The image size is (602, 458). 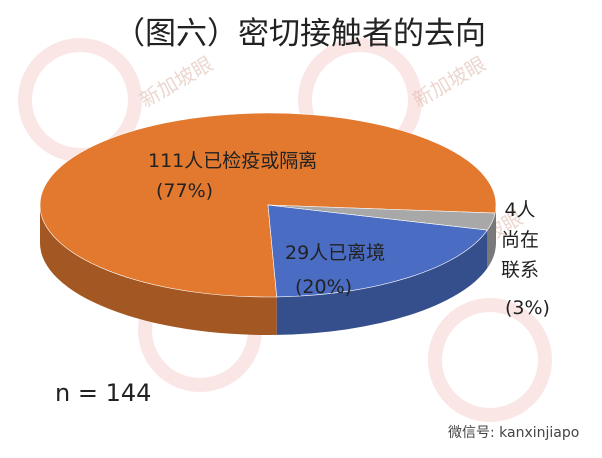 I want to click on slice-label: 111人已检疫或隔离, so click(x=233, y=161).